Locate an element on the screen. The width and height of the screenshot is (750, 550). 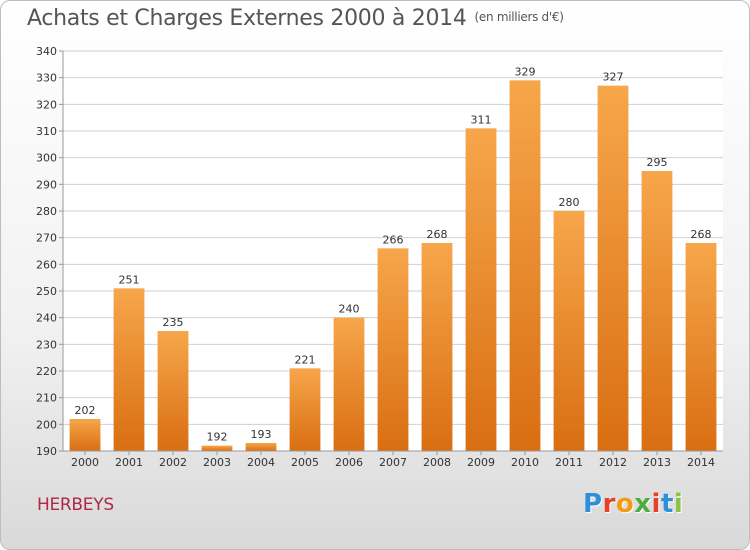
data-label: 327 is located at coordinates (613, 77).